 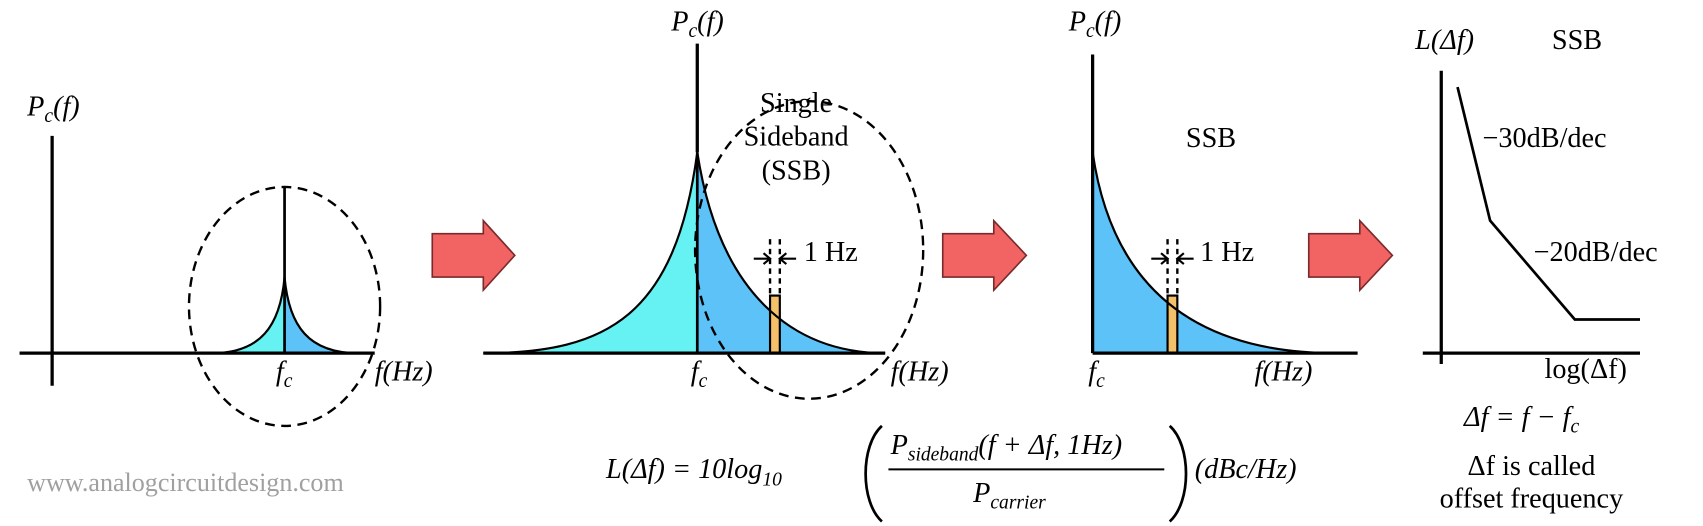 I want to click on title: SSB, so click(x=1577, y=40).